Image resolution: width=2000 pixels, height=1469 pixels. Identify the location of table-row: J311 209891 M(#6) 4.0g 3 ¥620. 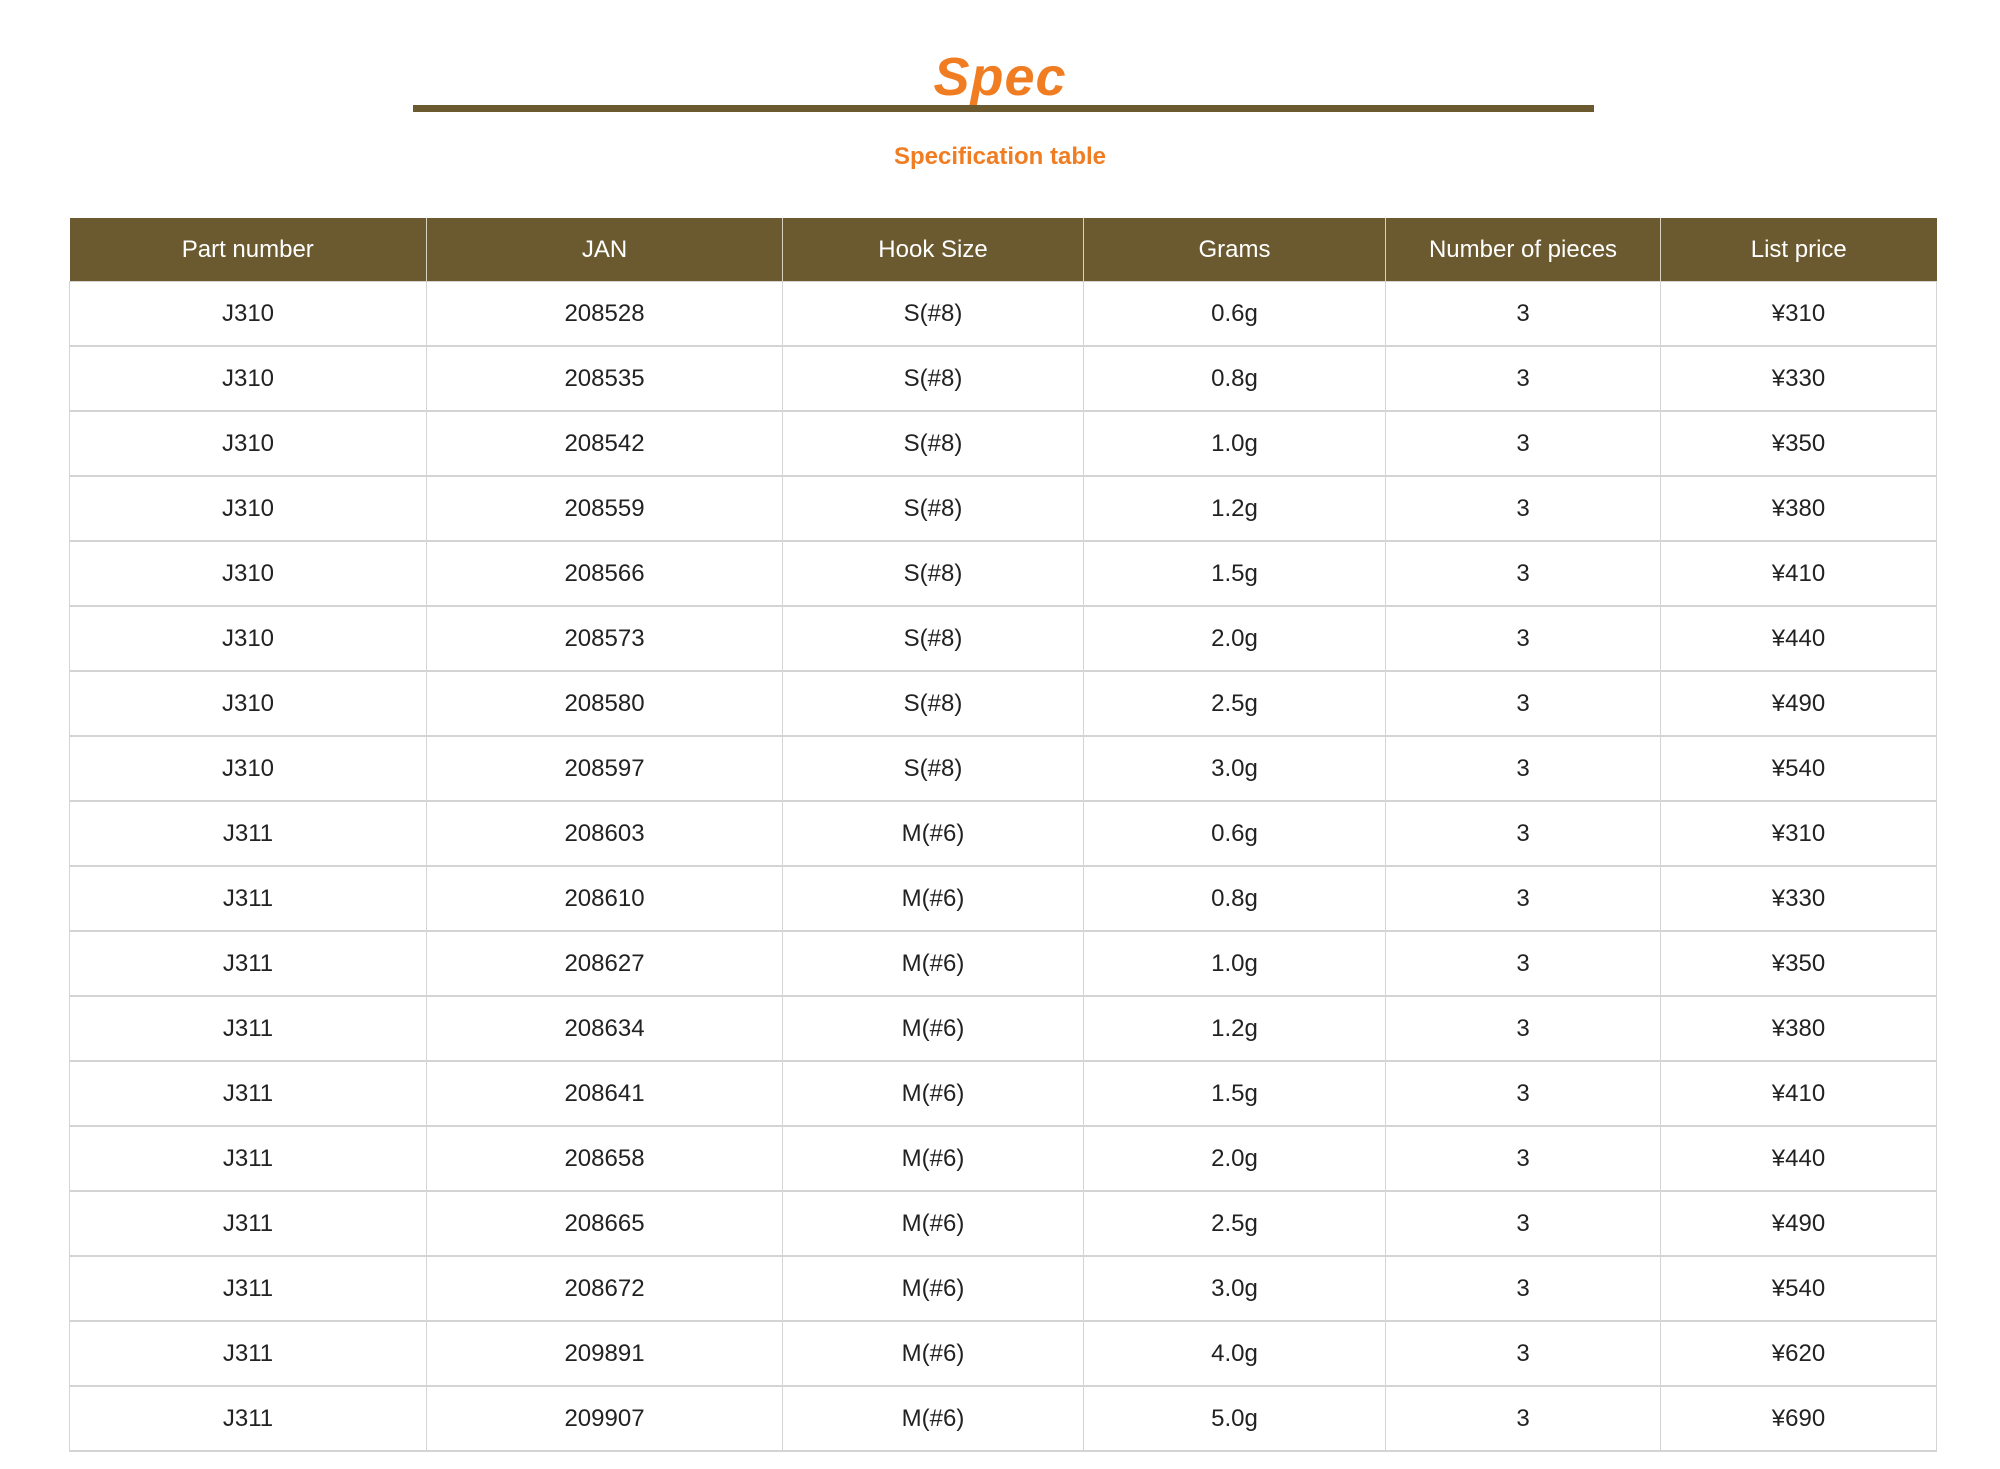
(1003, 1353).